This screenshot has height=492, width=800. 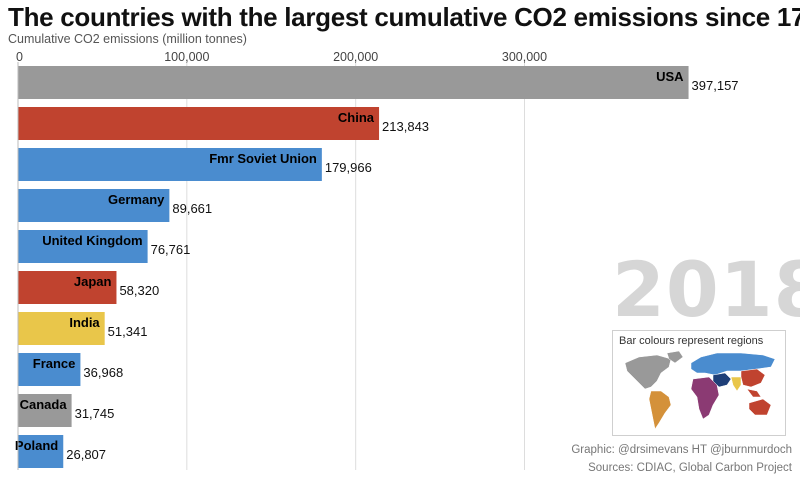 What do you see at coordinates (753, 378) in the screenshot?
I see `legend-region-east-asia` at bounding box center [753, 378].